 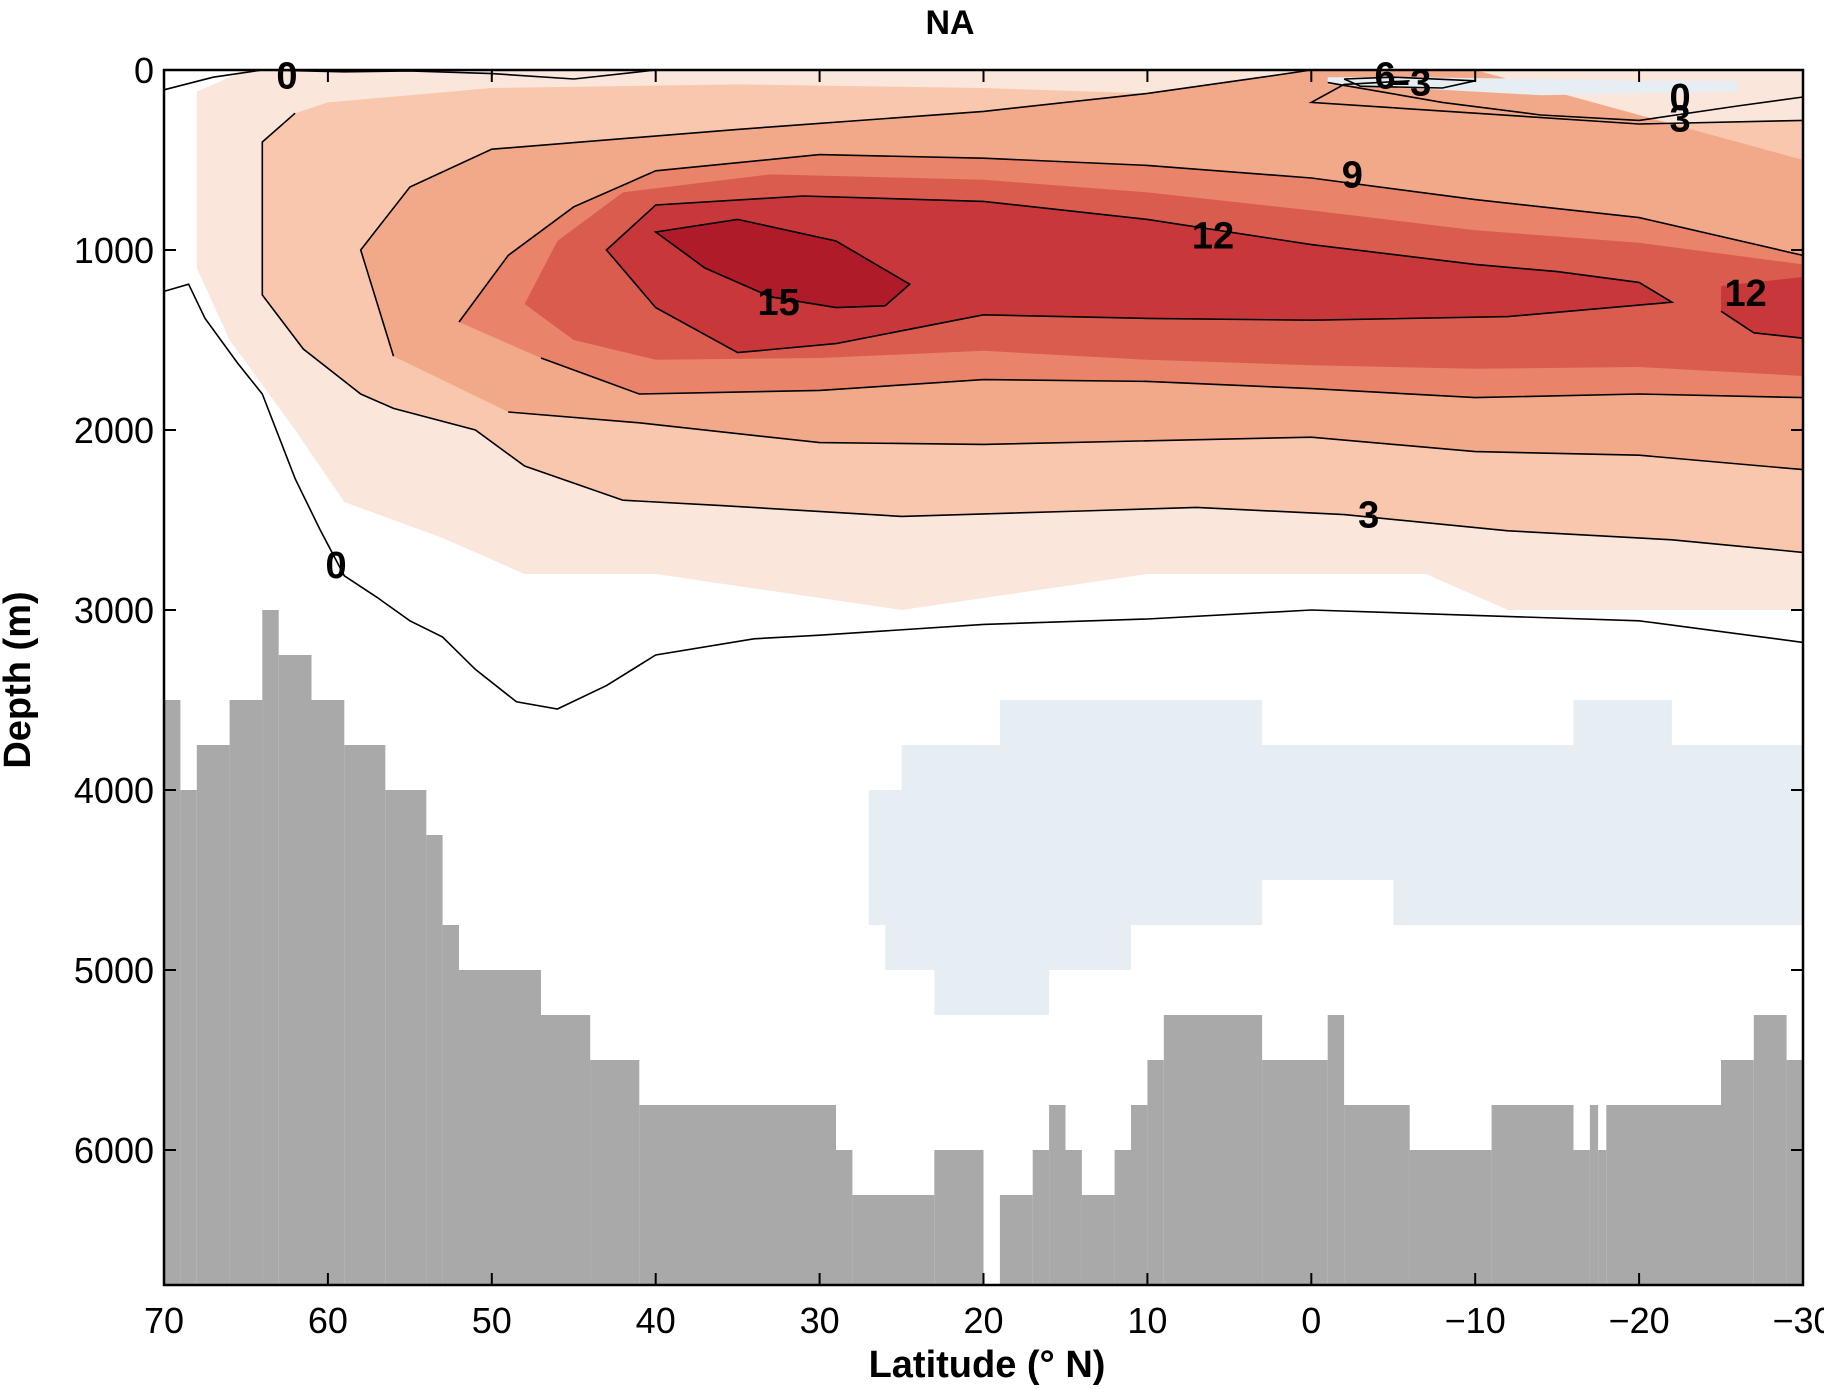 I want to click on y-tick-label: 2000, so click(x=114, y=430).